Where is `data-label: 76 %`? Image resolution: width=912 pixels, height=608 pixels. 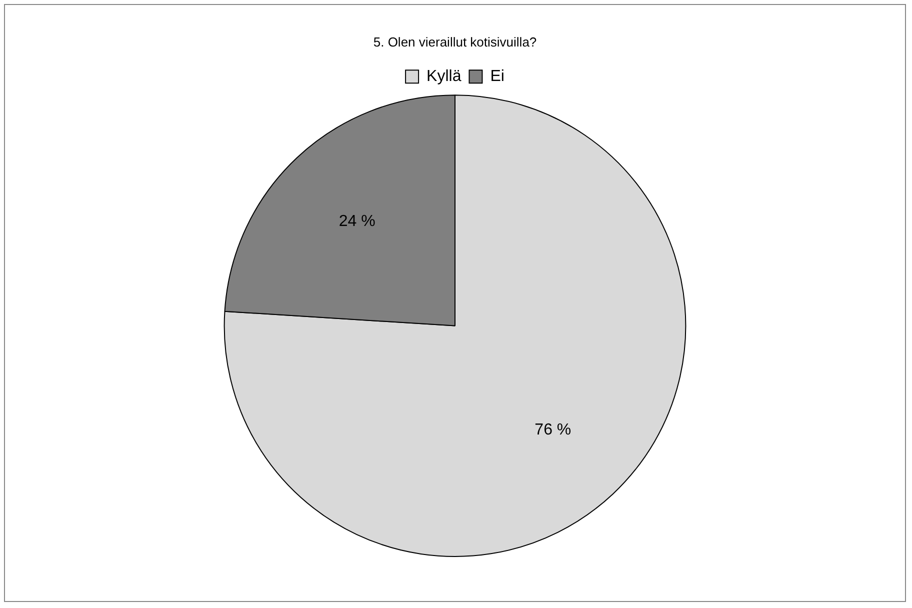
data-label: 76 % is located at coordinates (553, 429).